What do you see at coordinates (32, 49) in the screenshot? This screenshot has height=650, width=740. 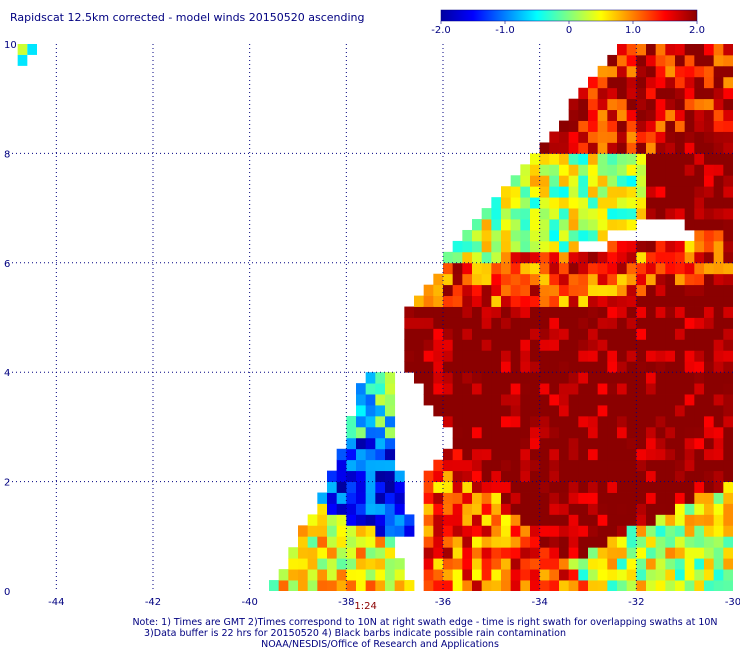 I see `corner-cell` at bounding box center [32, 49].